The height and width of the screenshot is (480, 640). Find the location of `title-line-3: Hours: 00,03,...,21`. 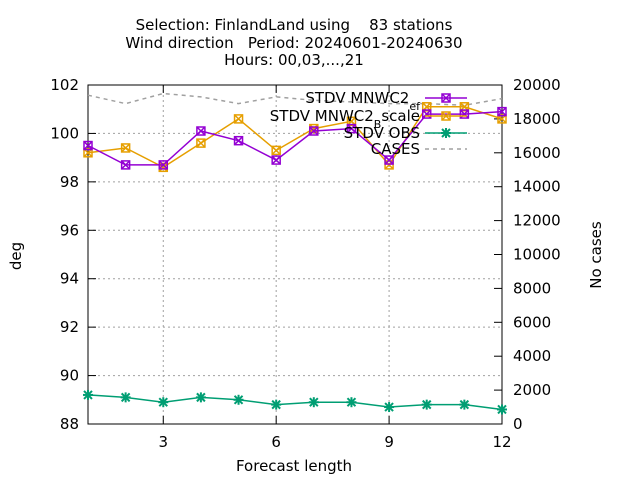

title-line-3: Hours: 00,03,...,21 is located at coordinates (294, 60).